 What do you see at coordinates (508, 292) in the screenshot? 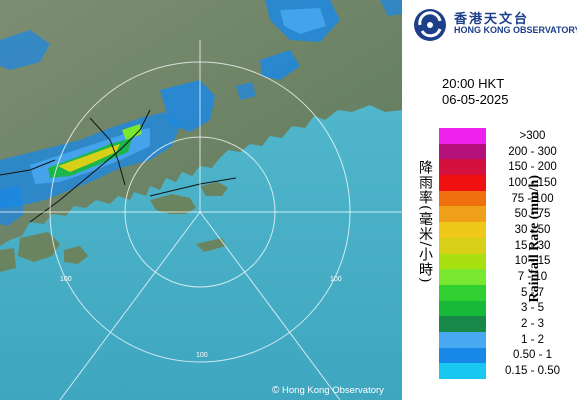
I see `legend-row: 5 - 7` at bounding box center [508, 292].